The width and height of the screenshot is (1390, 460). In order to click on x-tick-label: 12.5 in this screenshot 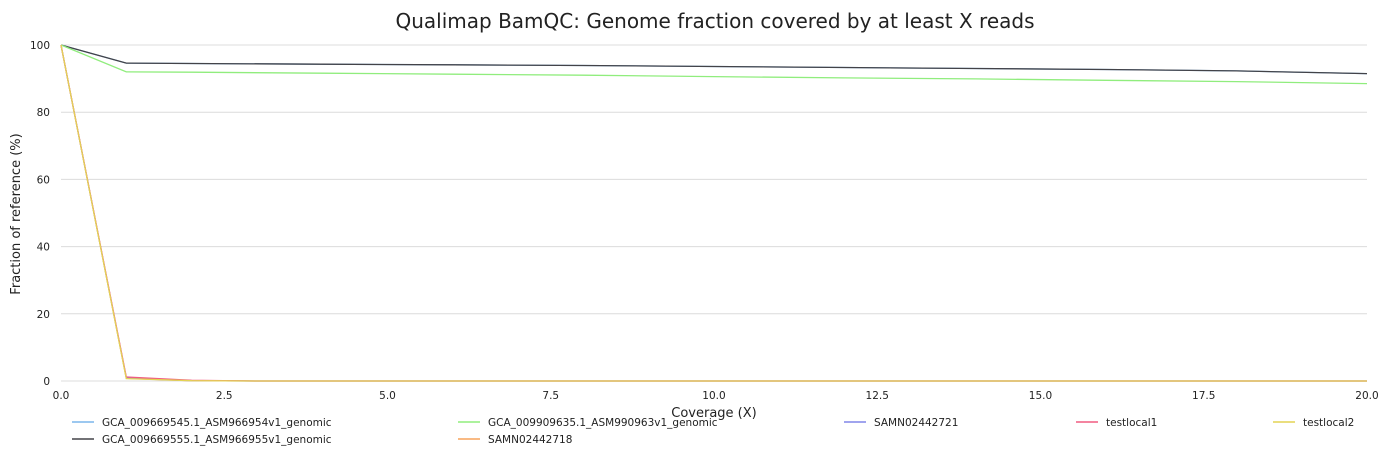, I will do `click(877, 396)`.